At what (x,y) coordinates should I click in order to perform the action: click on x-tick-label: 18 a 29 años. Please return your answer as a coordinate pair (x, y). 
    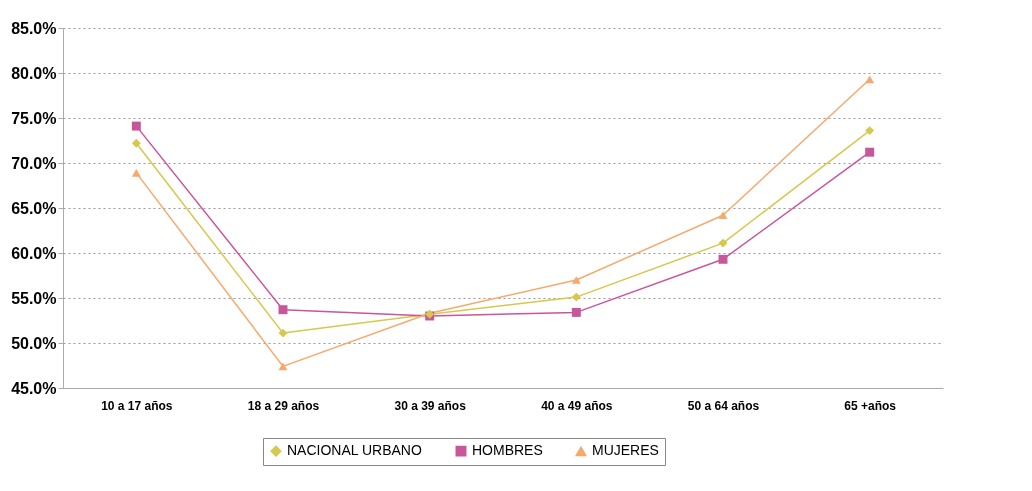
    Looking at the image, I should click on (283, 405).